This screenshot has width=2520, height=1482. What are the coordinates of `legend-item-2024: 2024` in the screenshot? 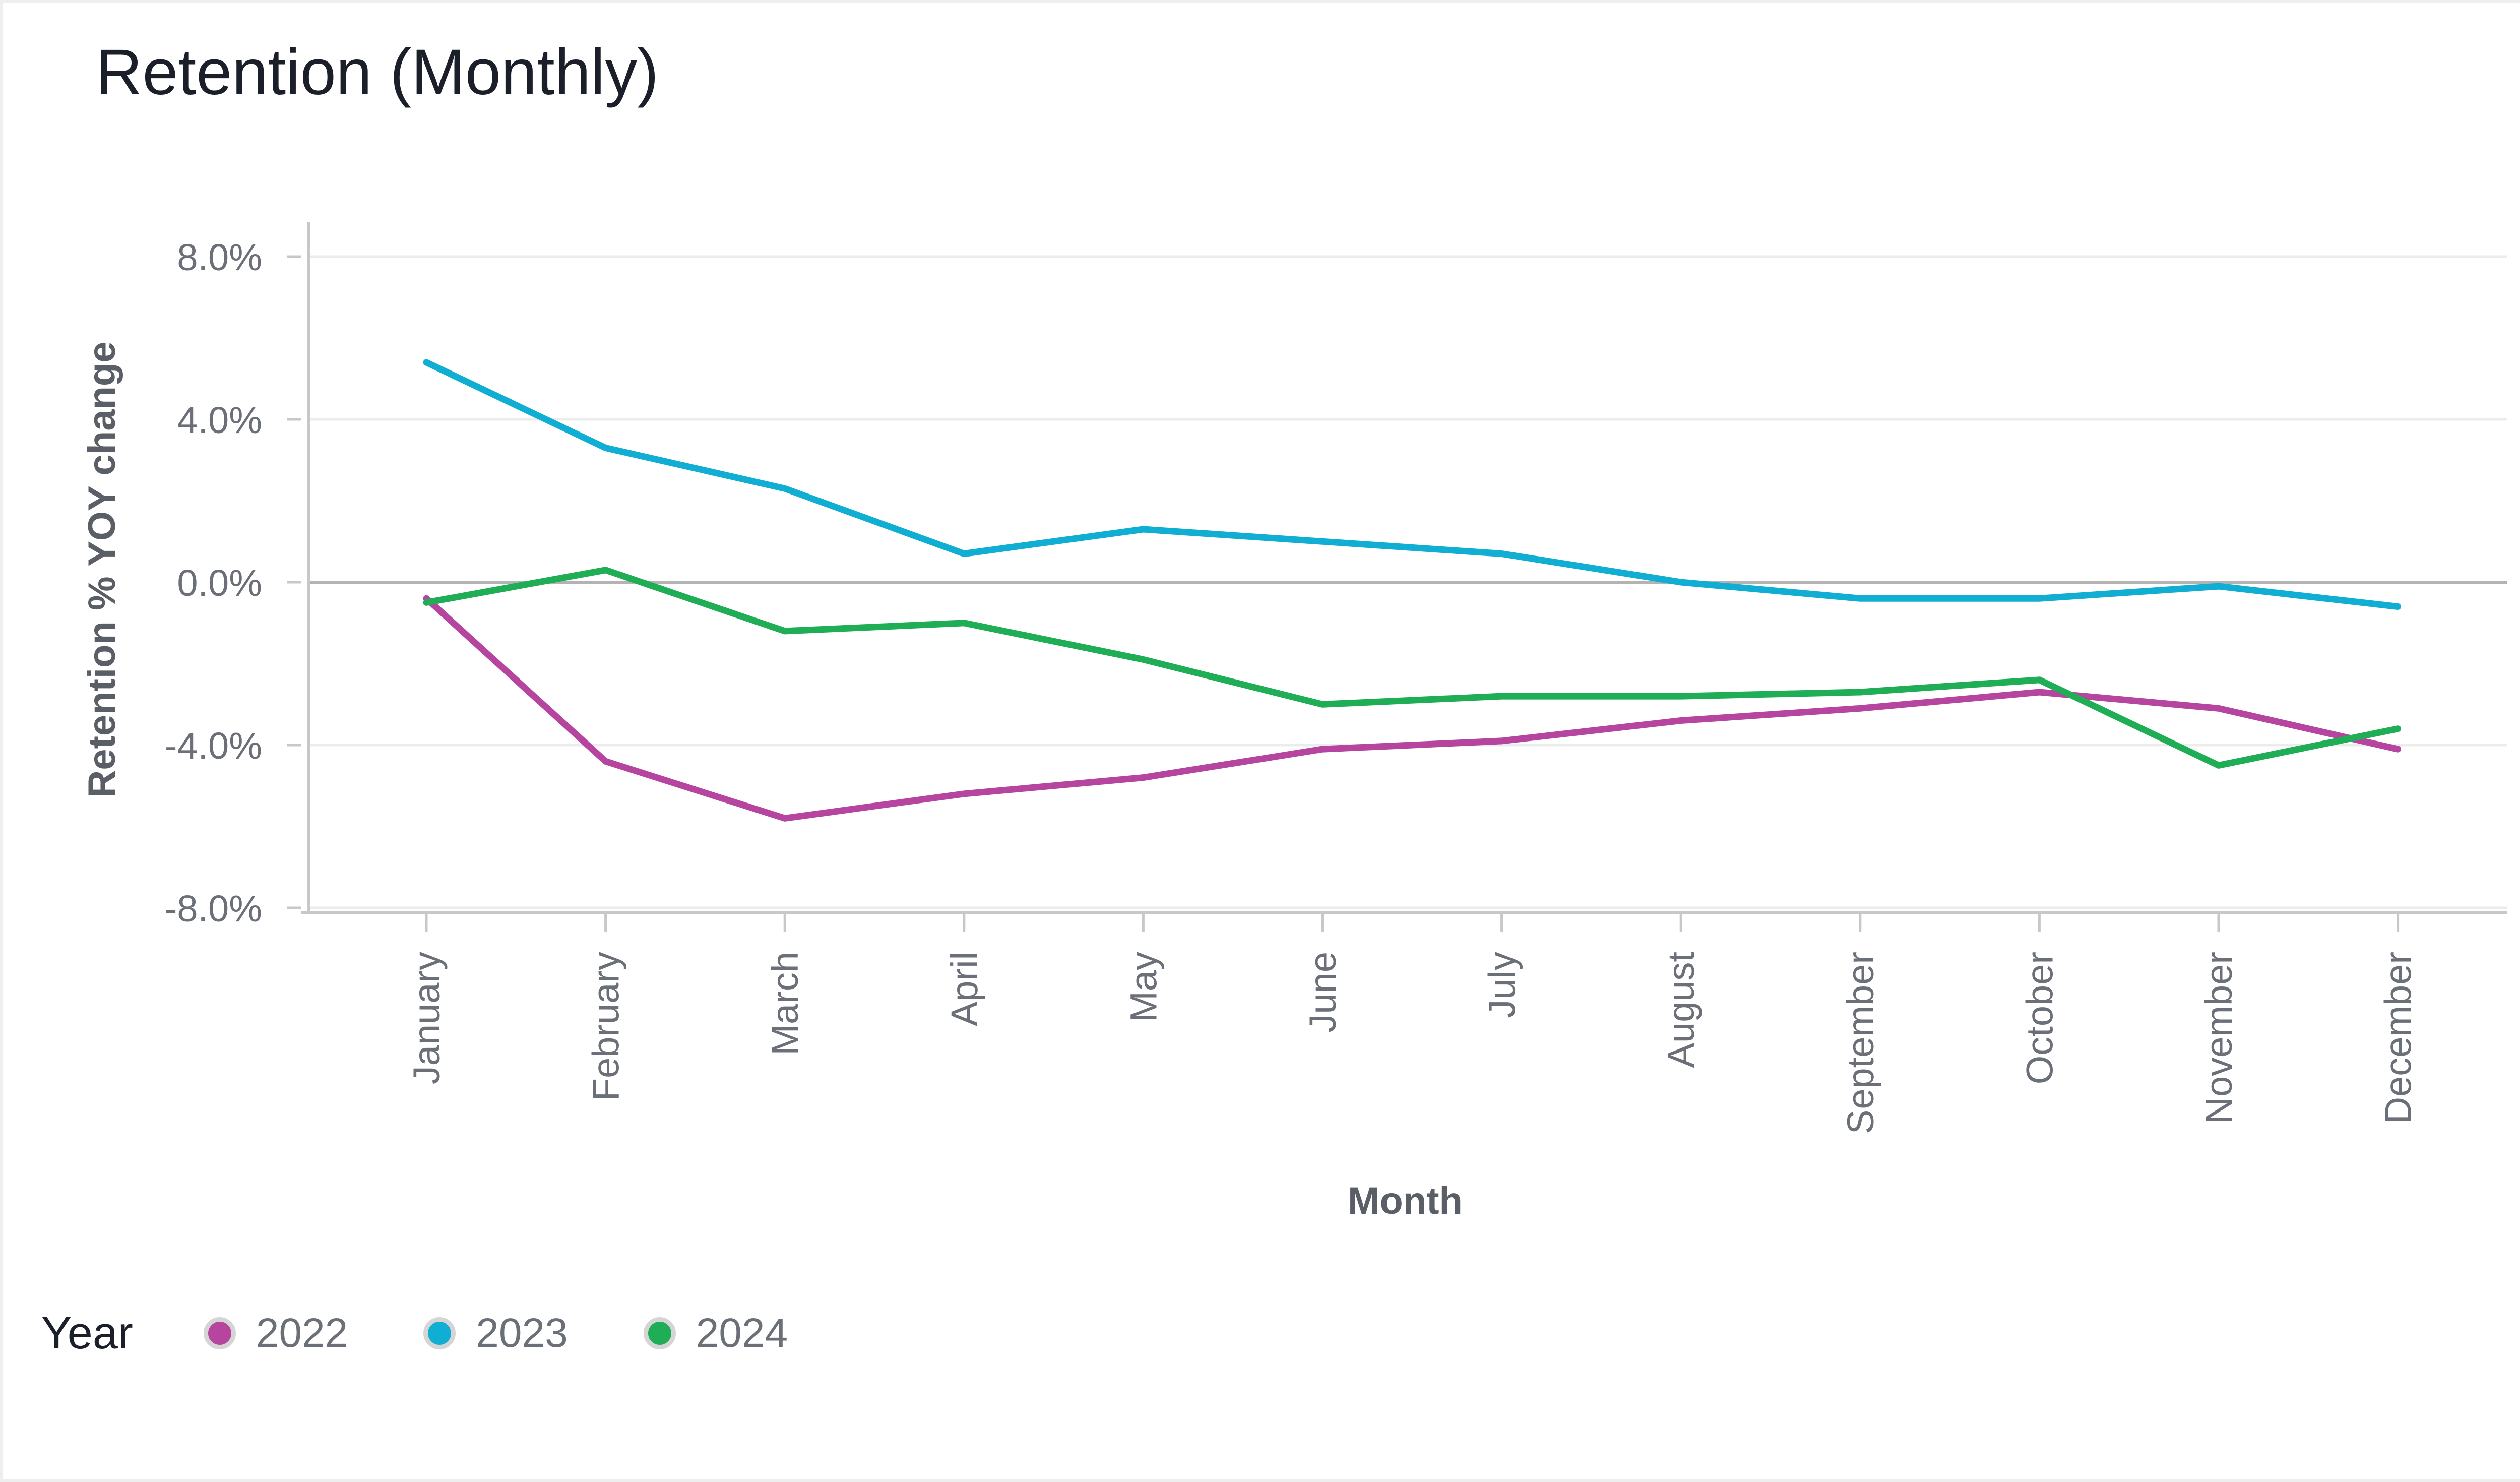 It's located at (715, 1334).